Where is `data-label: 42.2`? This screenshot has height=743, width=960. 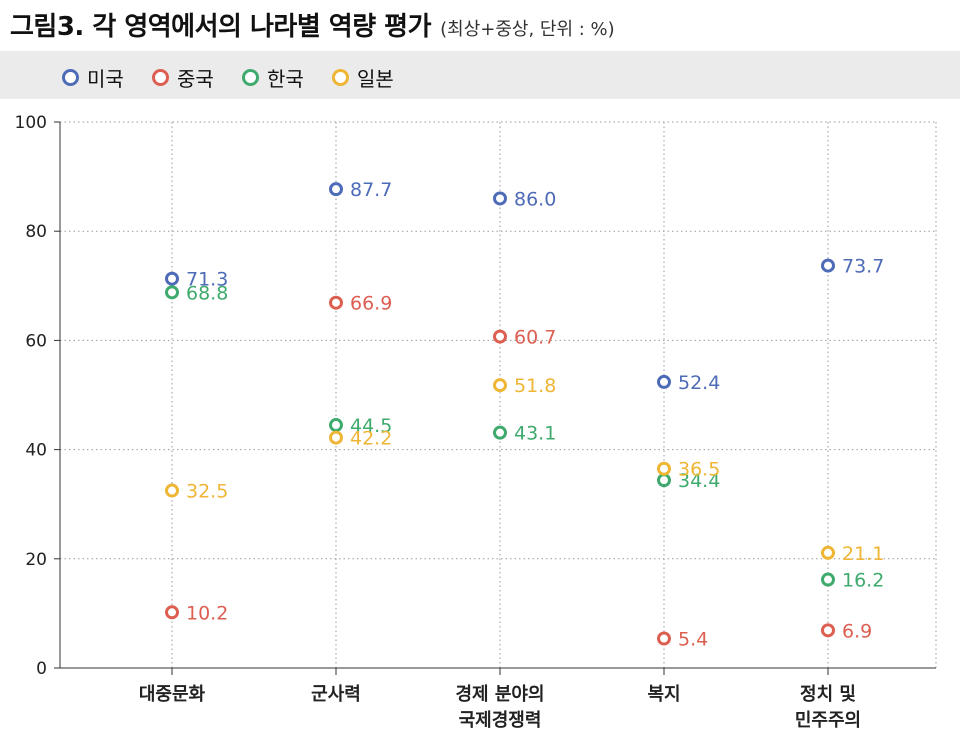
data-label: 42.2 is located at coordinates (371, 439).